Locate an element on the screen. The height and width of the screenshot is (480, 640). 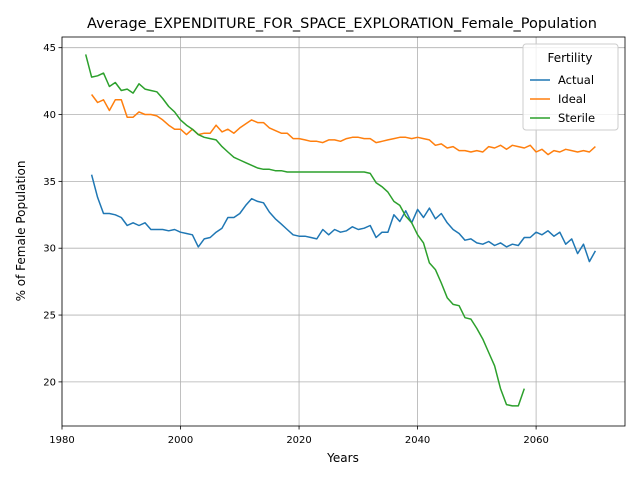
y-tick-label: 25 is located at coordinates (49, 316).